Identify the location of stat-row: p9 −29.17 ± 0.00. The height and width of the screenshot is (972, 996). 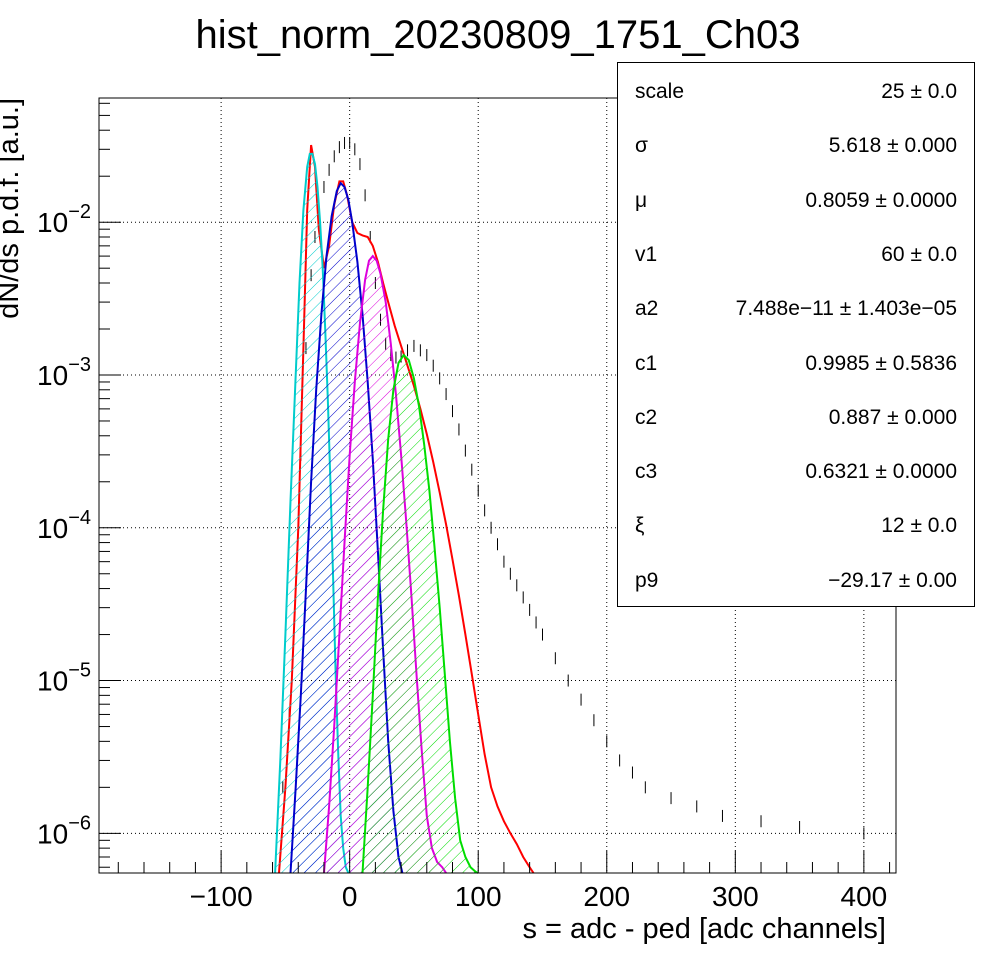
(796, 589).